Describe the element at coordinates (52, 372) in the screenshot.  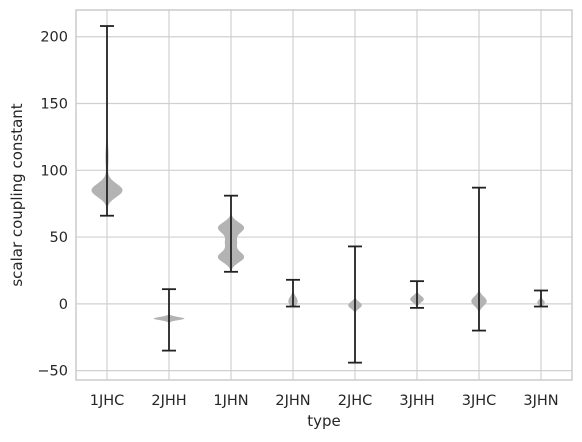
I see `y-tick-label: −50` at that location.